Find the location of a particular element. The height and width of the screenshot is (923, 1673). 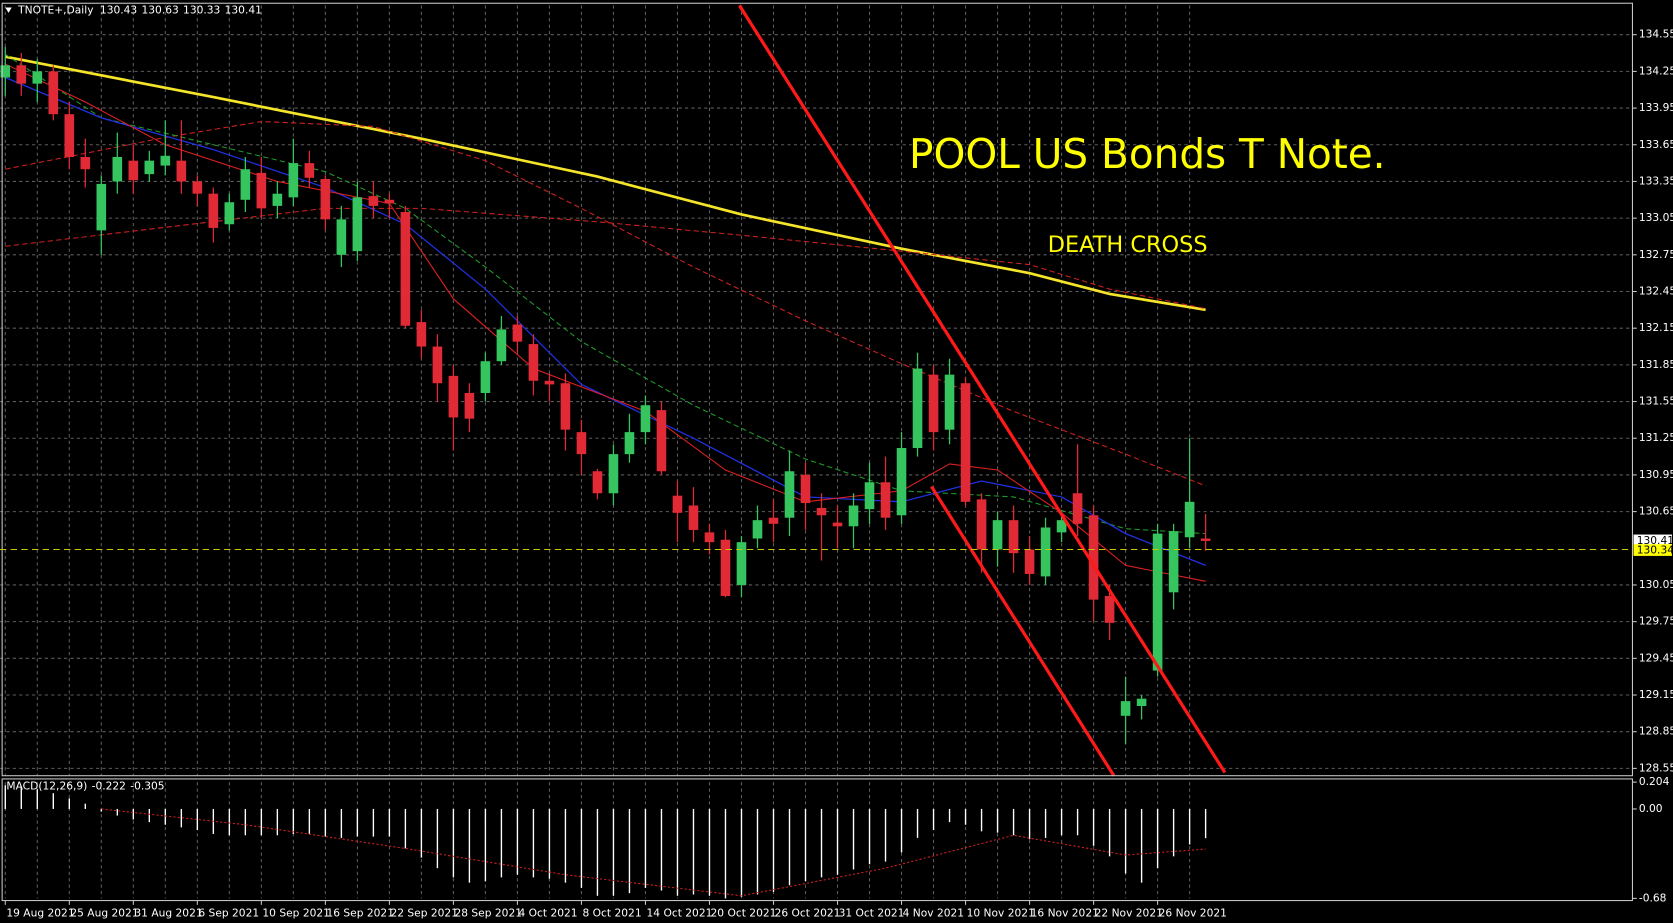

x-tick-label: 6 Sep 2021 is located at coordinates (228, 912).